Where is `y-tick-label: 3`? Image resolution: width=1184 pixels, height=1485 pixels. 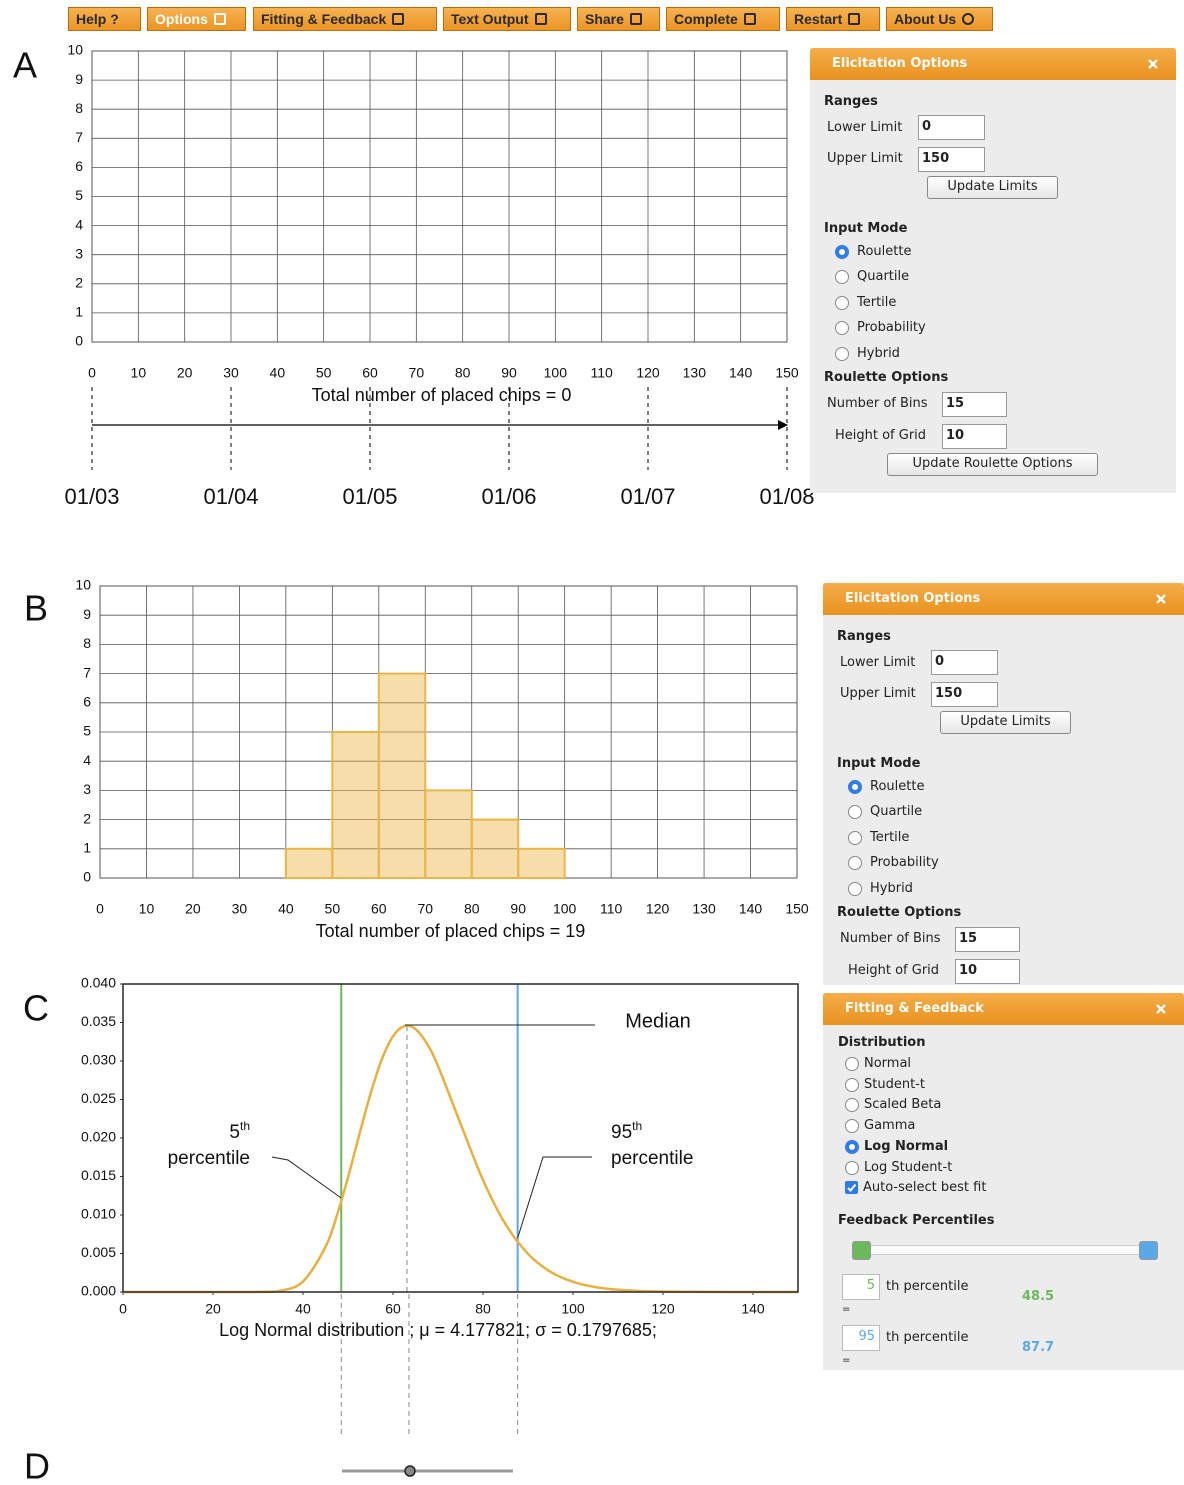
y-tick-label: 3 is located at coordinates (87, 789).